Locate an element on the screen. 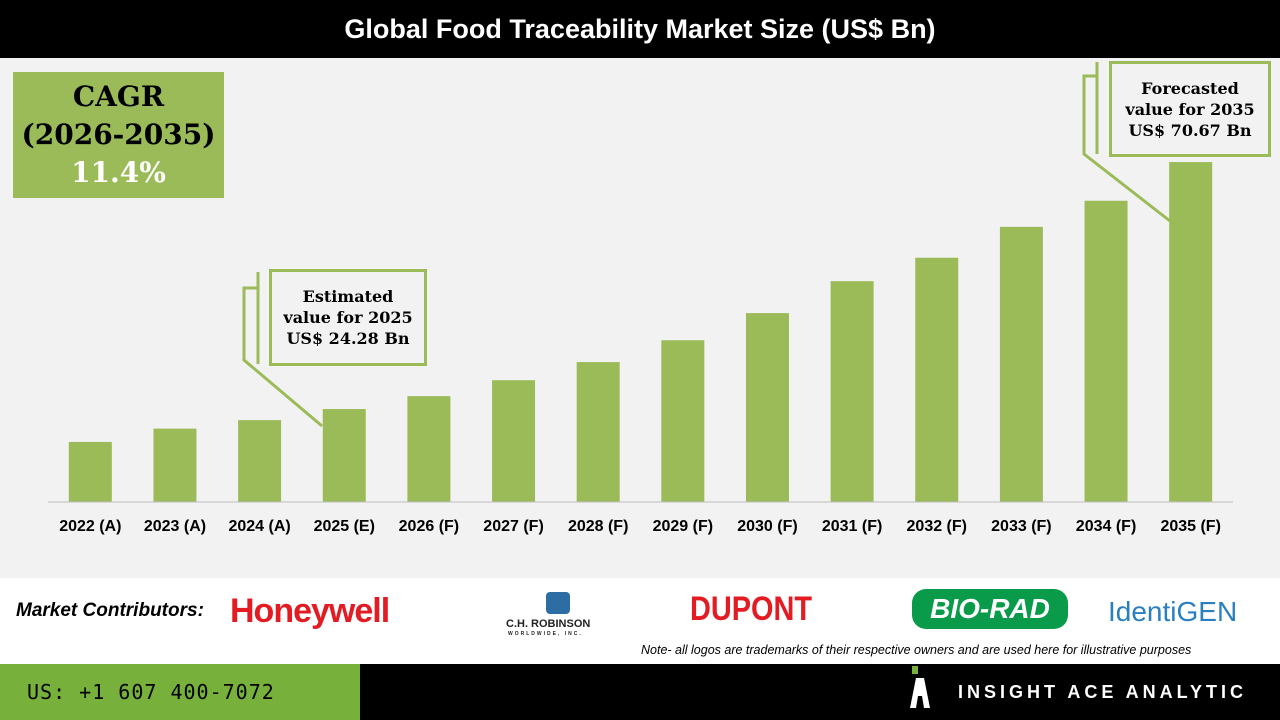 This screenshot has height=720, width=1280. dupont-logo: DUPONT is located at coordinates (751, 609).